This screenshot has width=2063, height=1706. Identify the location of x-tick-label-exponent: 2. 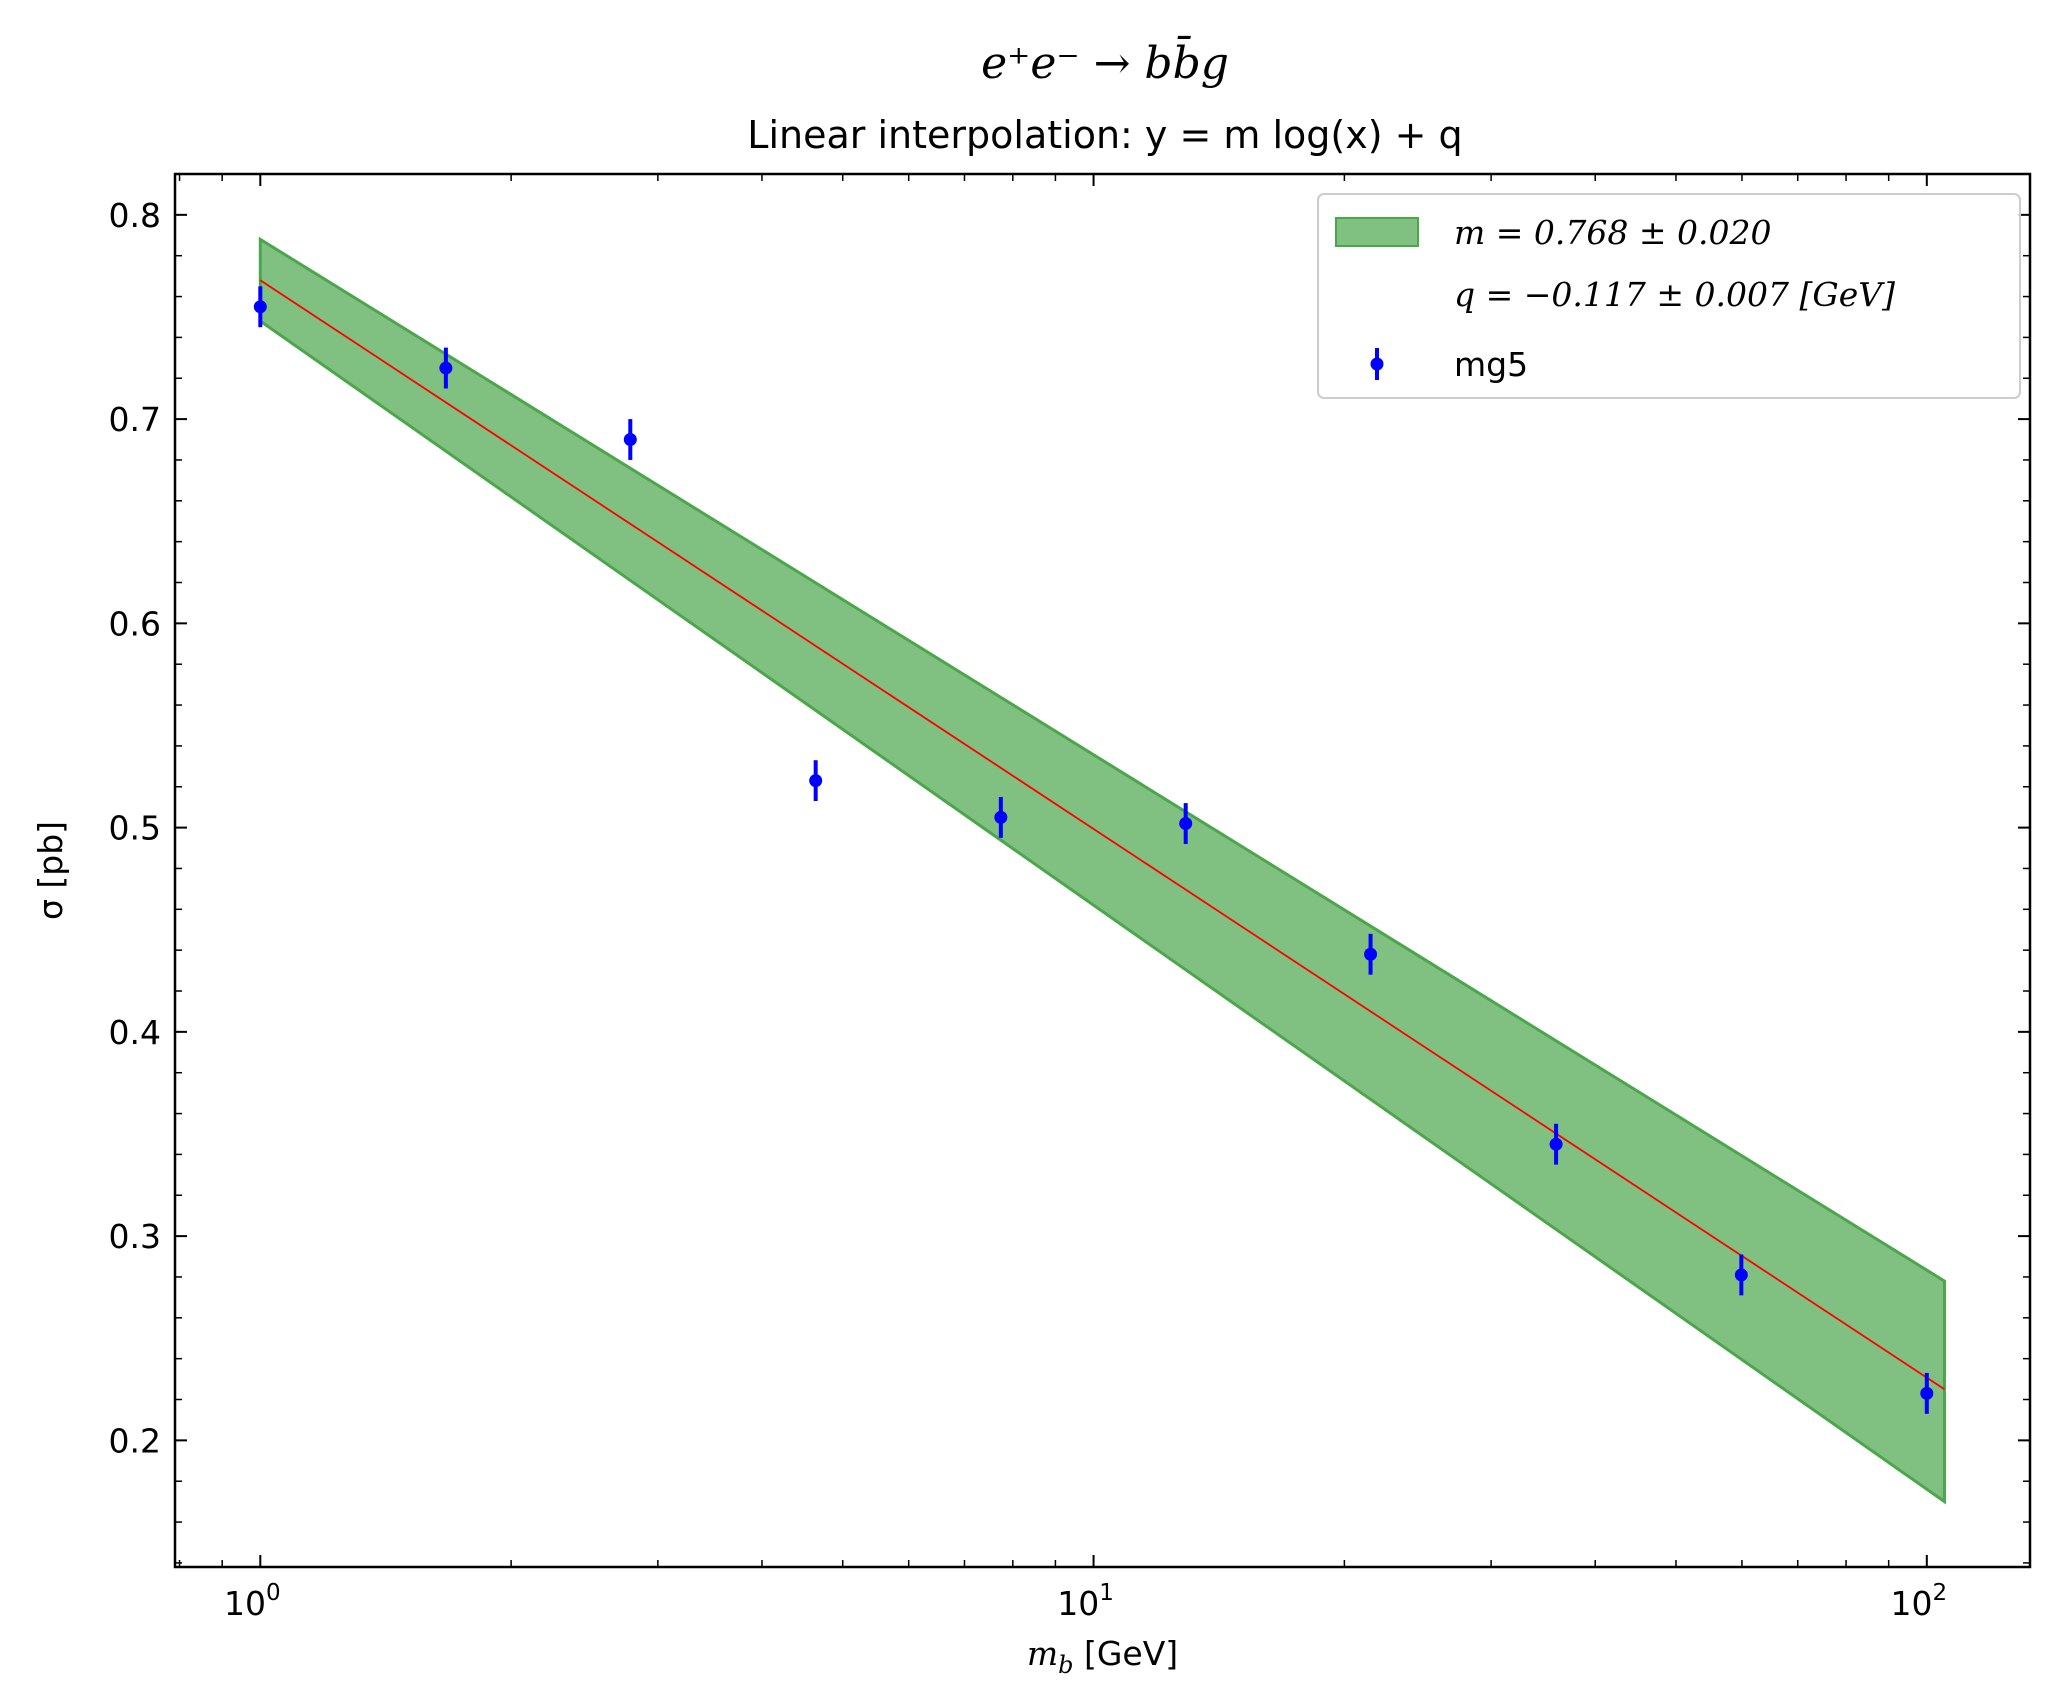
(1939, 1593).